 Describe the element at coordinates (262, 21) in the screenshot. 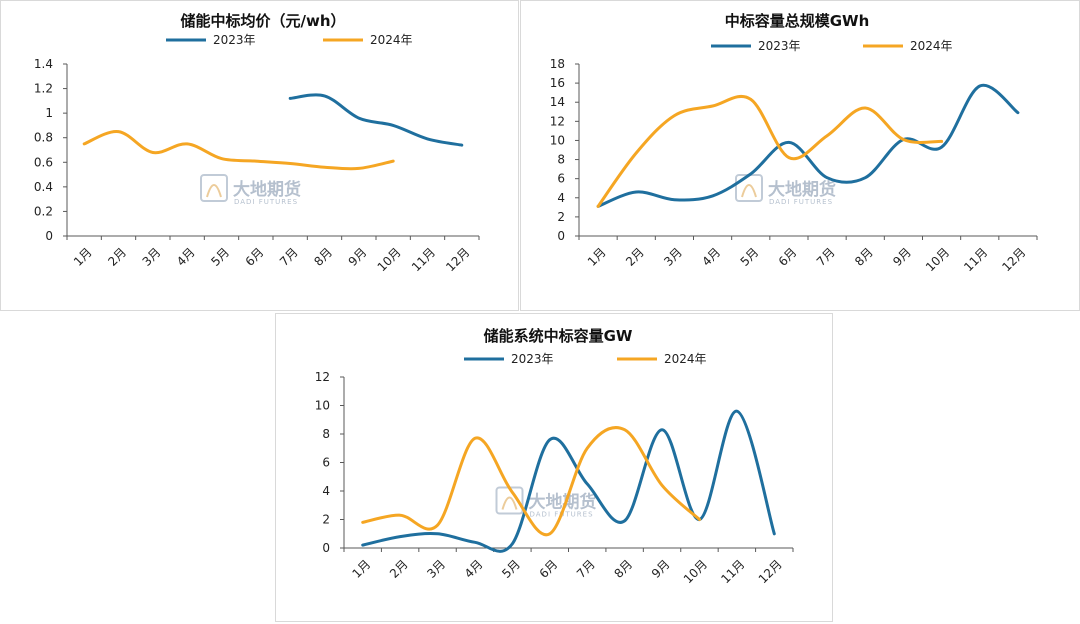

I see `chart-title: 储能中标均价（元/wh）` at that location.